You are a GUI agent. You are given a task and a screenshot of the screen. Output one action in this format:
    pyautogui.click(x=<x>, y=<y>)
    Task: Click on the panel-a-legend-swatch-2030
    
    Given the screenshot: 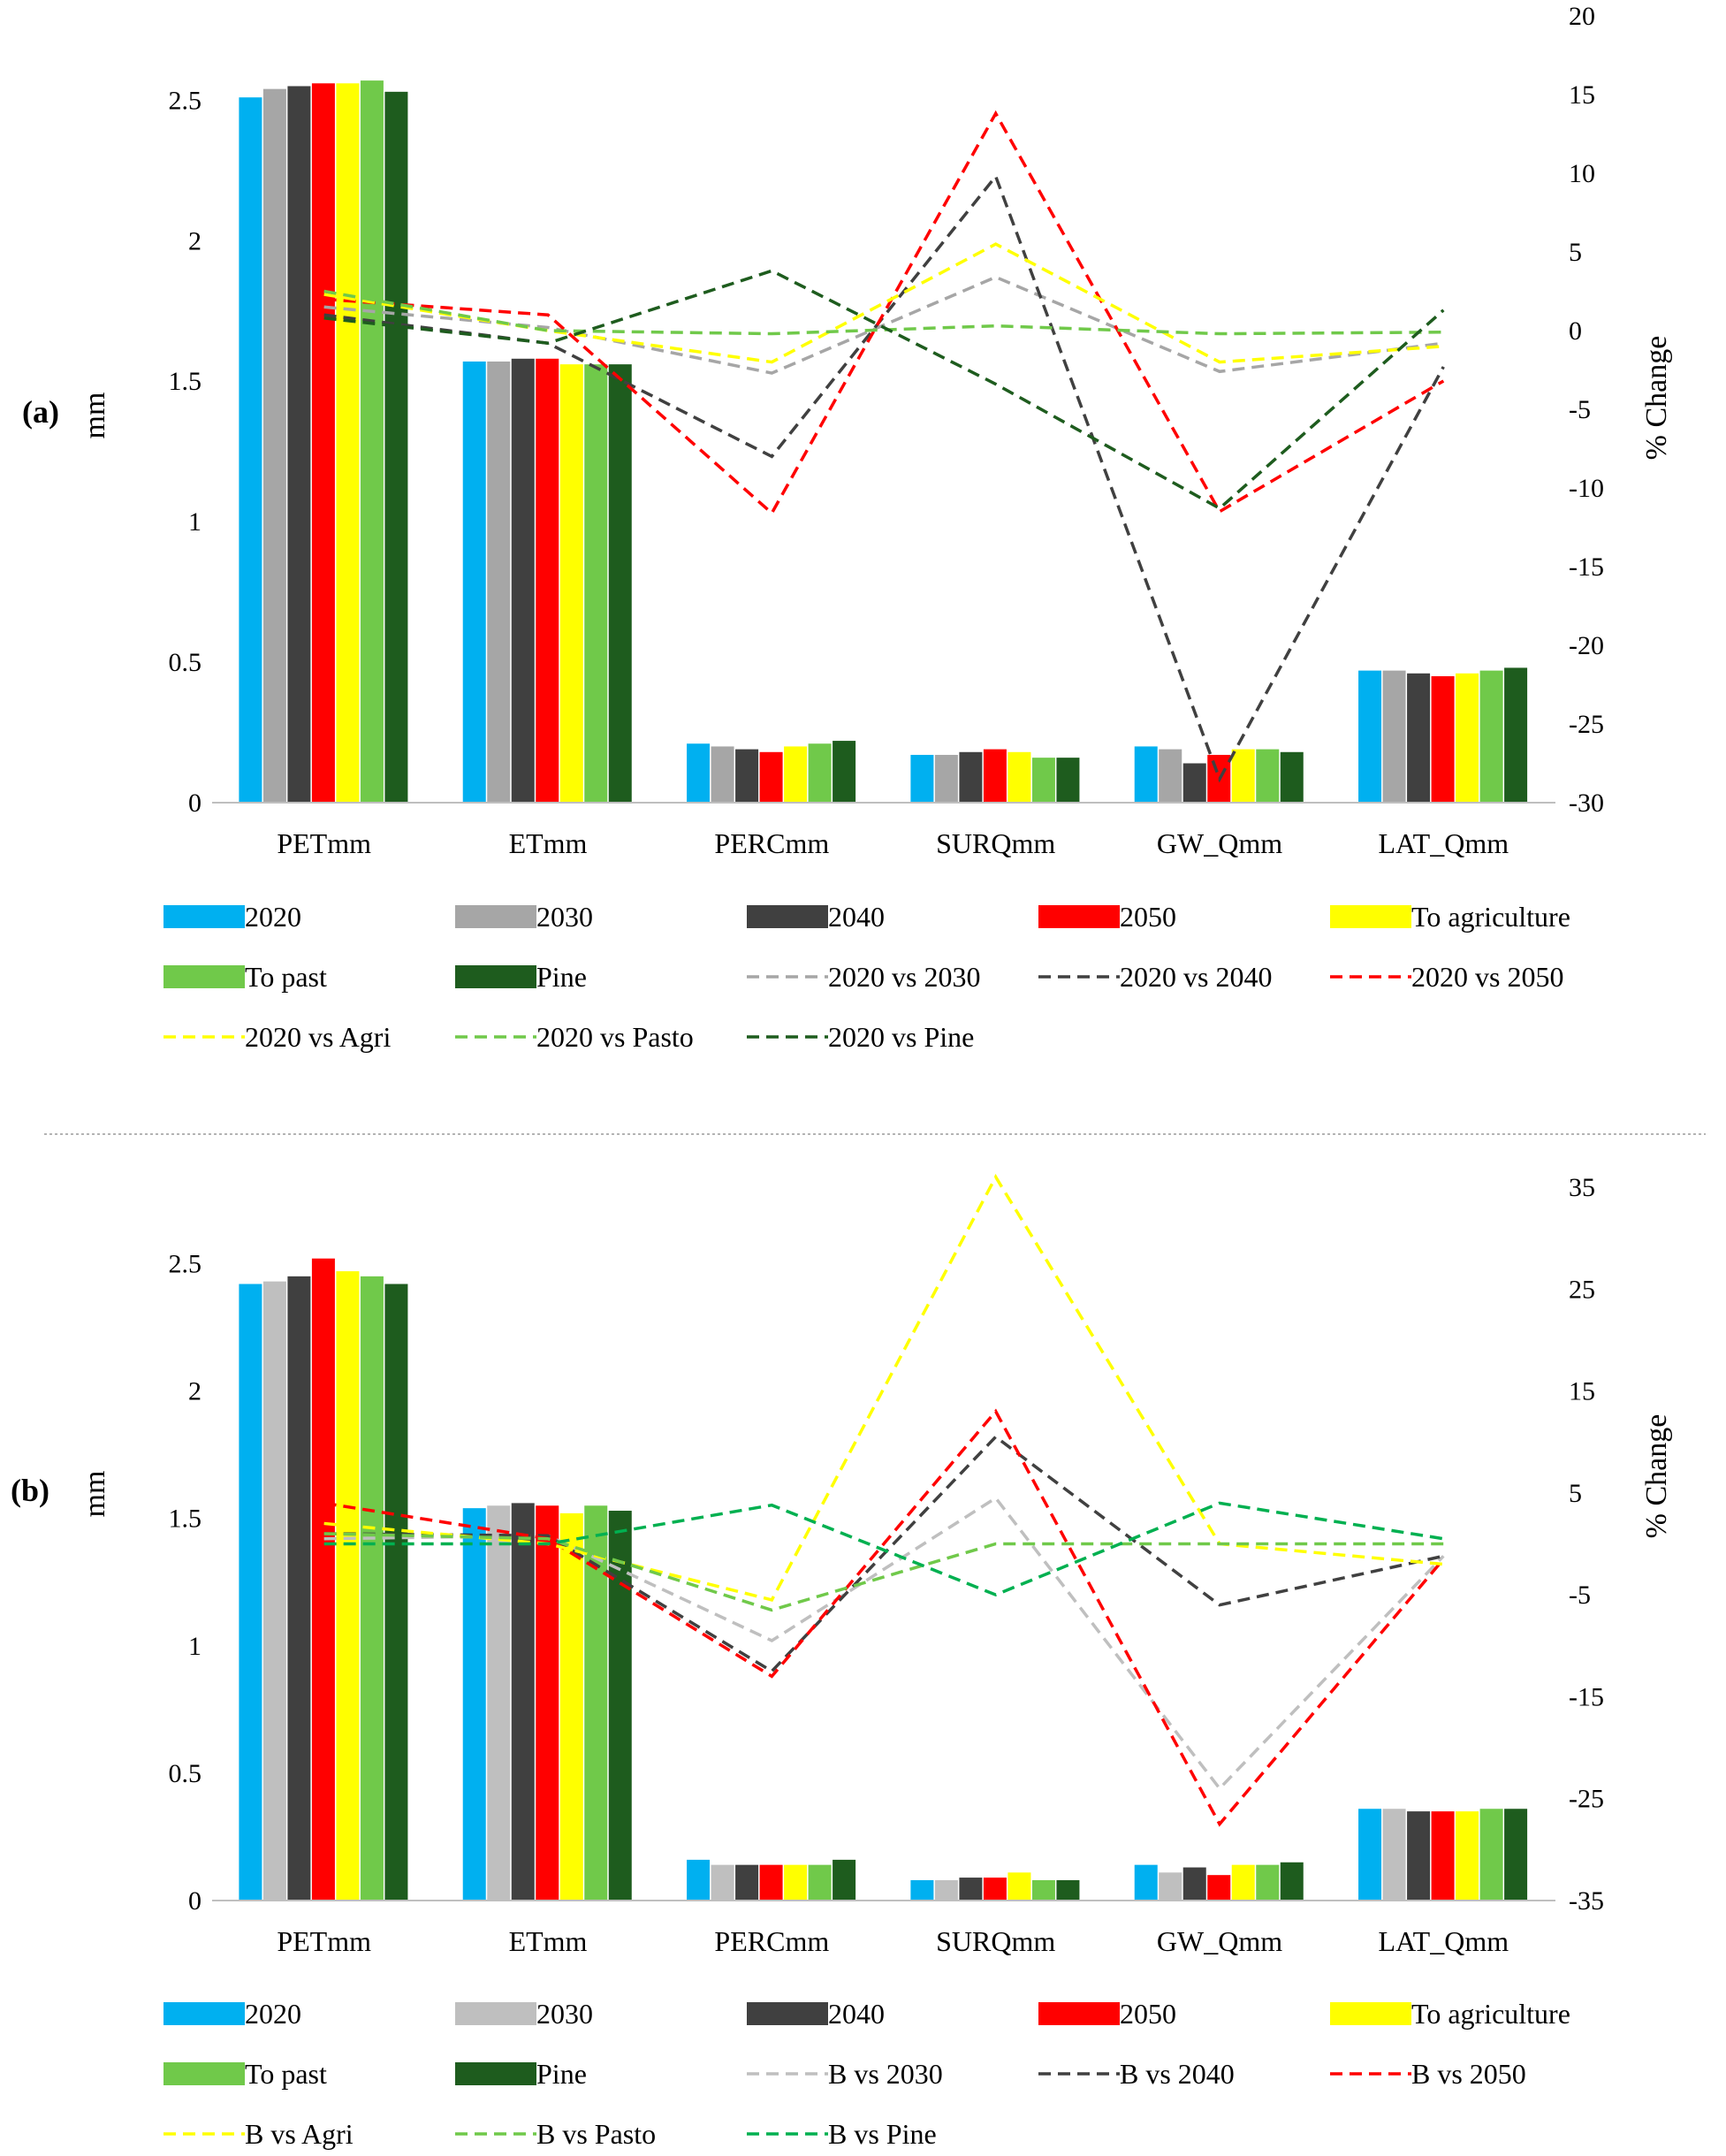 What is the action you would take?
    pyautogui.click(x=495, y=916)
    